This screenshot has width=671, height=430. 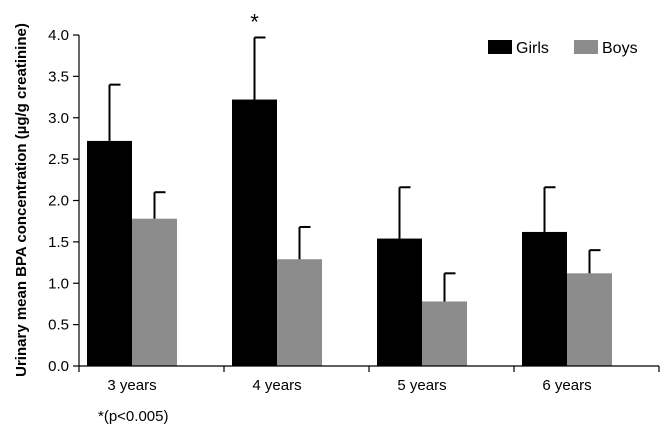 I want to click on y-tick-label: 3.0, so click(x=58, y=118).